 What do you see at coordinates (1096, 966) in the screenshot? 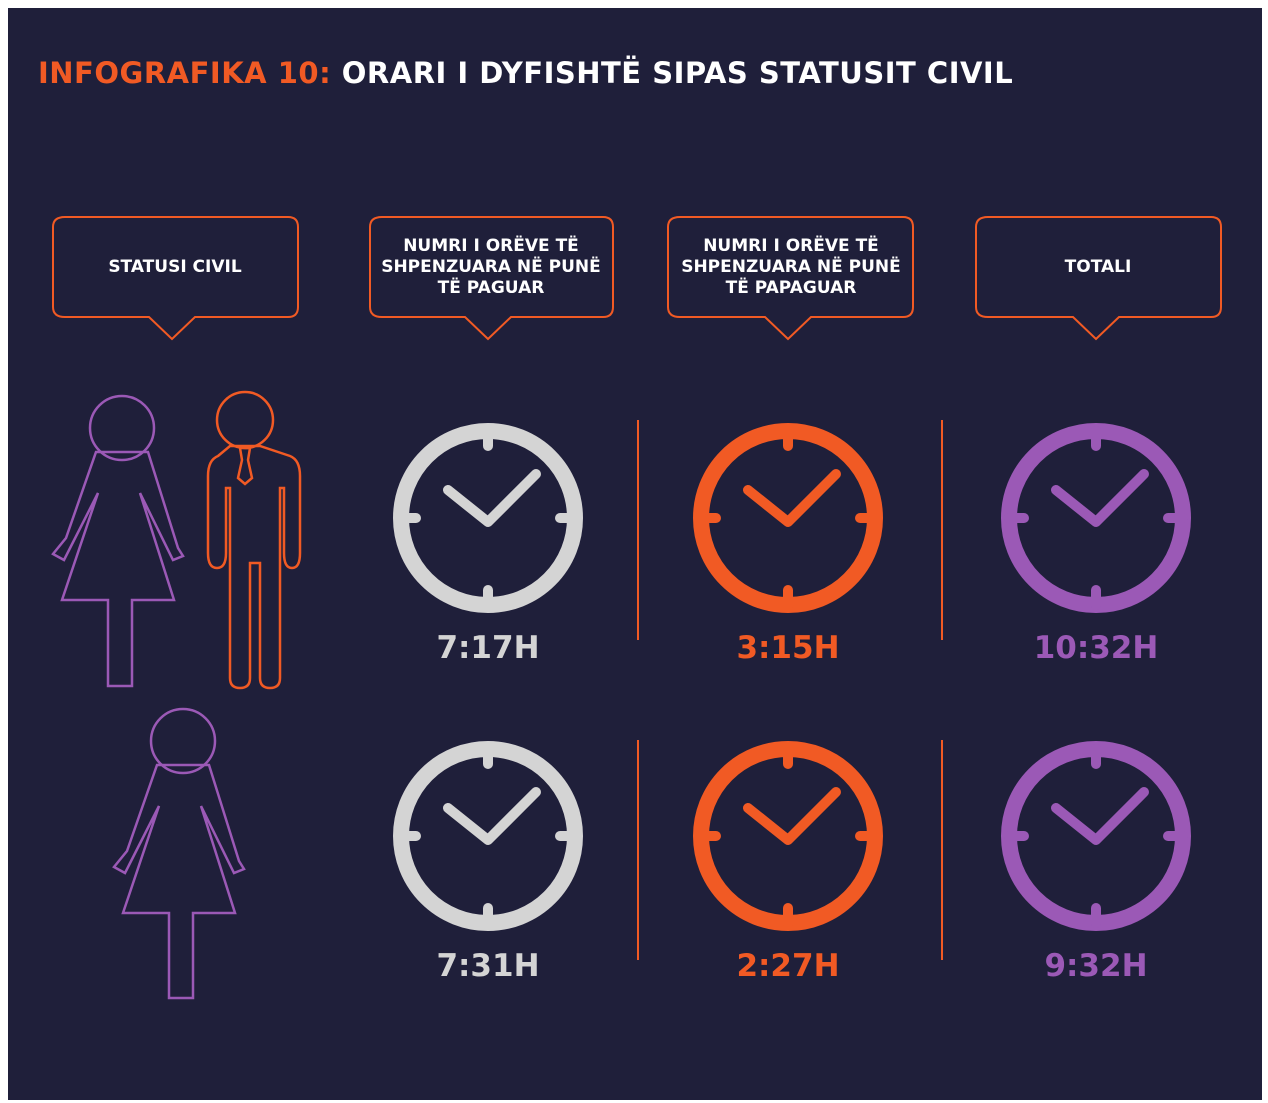
I see `hours-value: 9:32H` at bounding box center [1096, 966].